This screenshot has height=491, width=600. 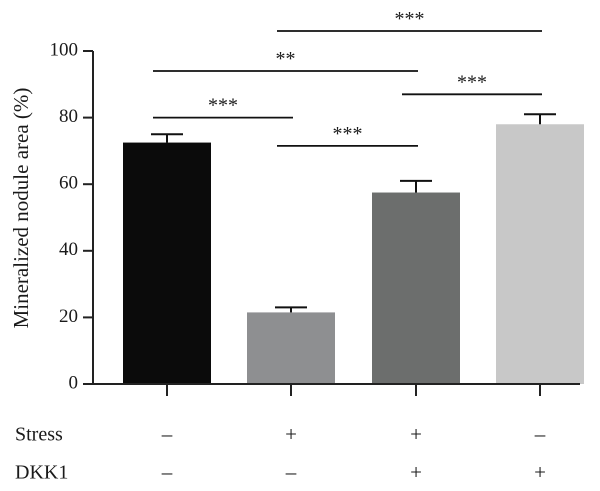 What do you see at coordinates (336, 389) in the screenshot?
I see `x-axis` at bounding box center [336, 389].